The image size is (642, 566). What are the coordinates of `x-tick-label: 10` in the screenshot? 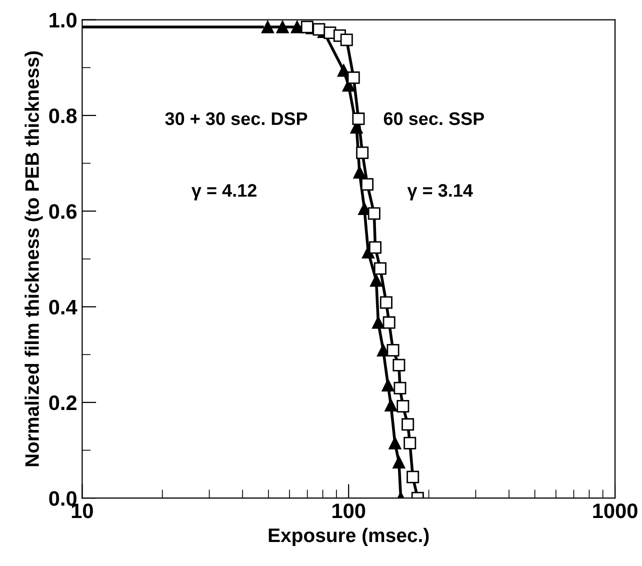 It's located at (82, 510).